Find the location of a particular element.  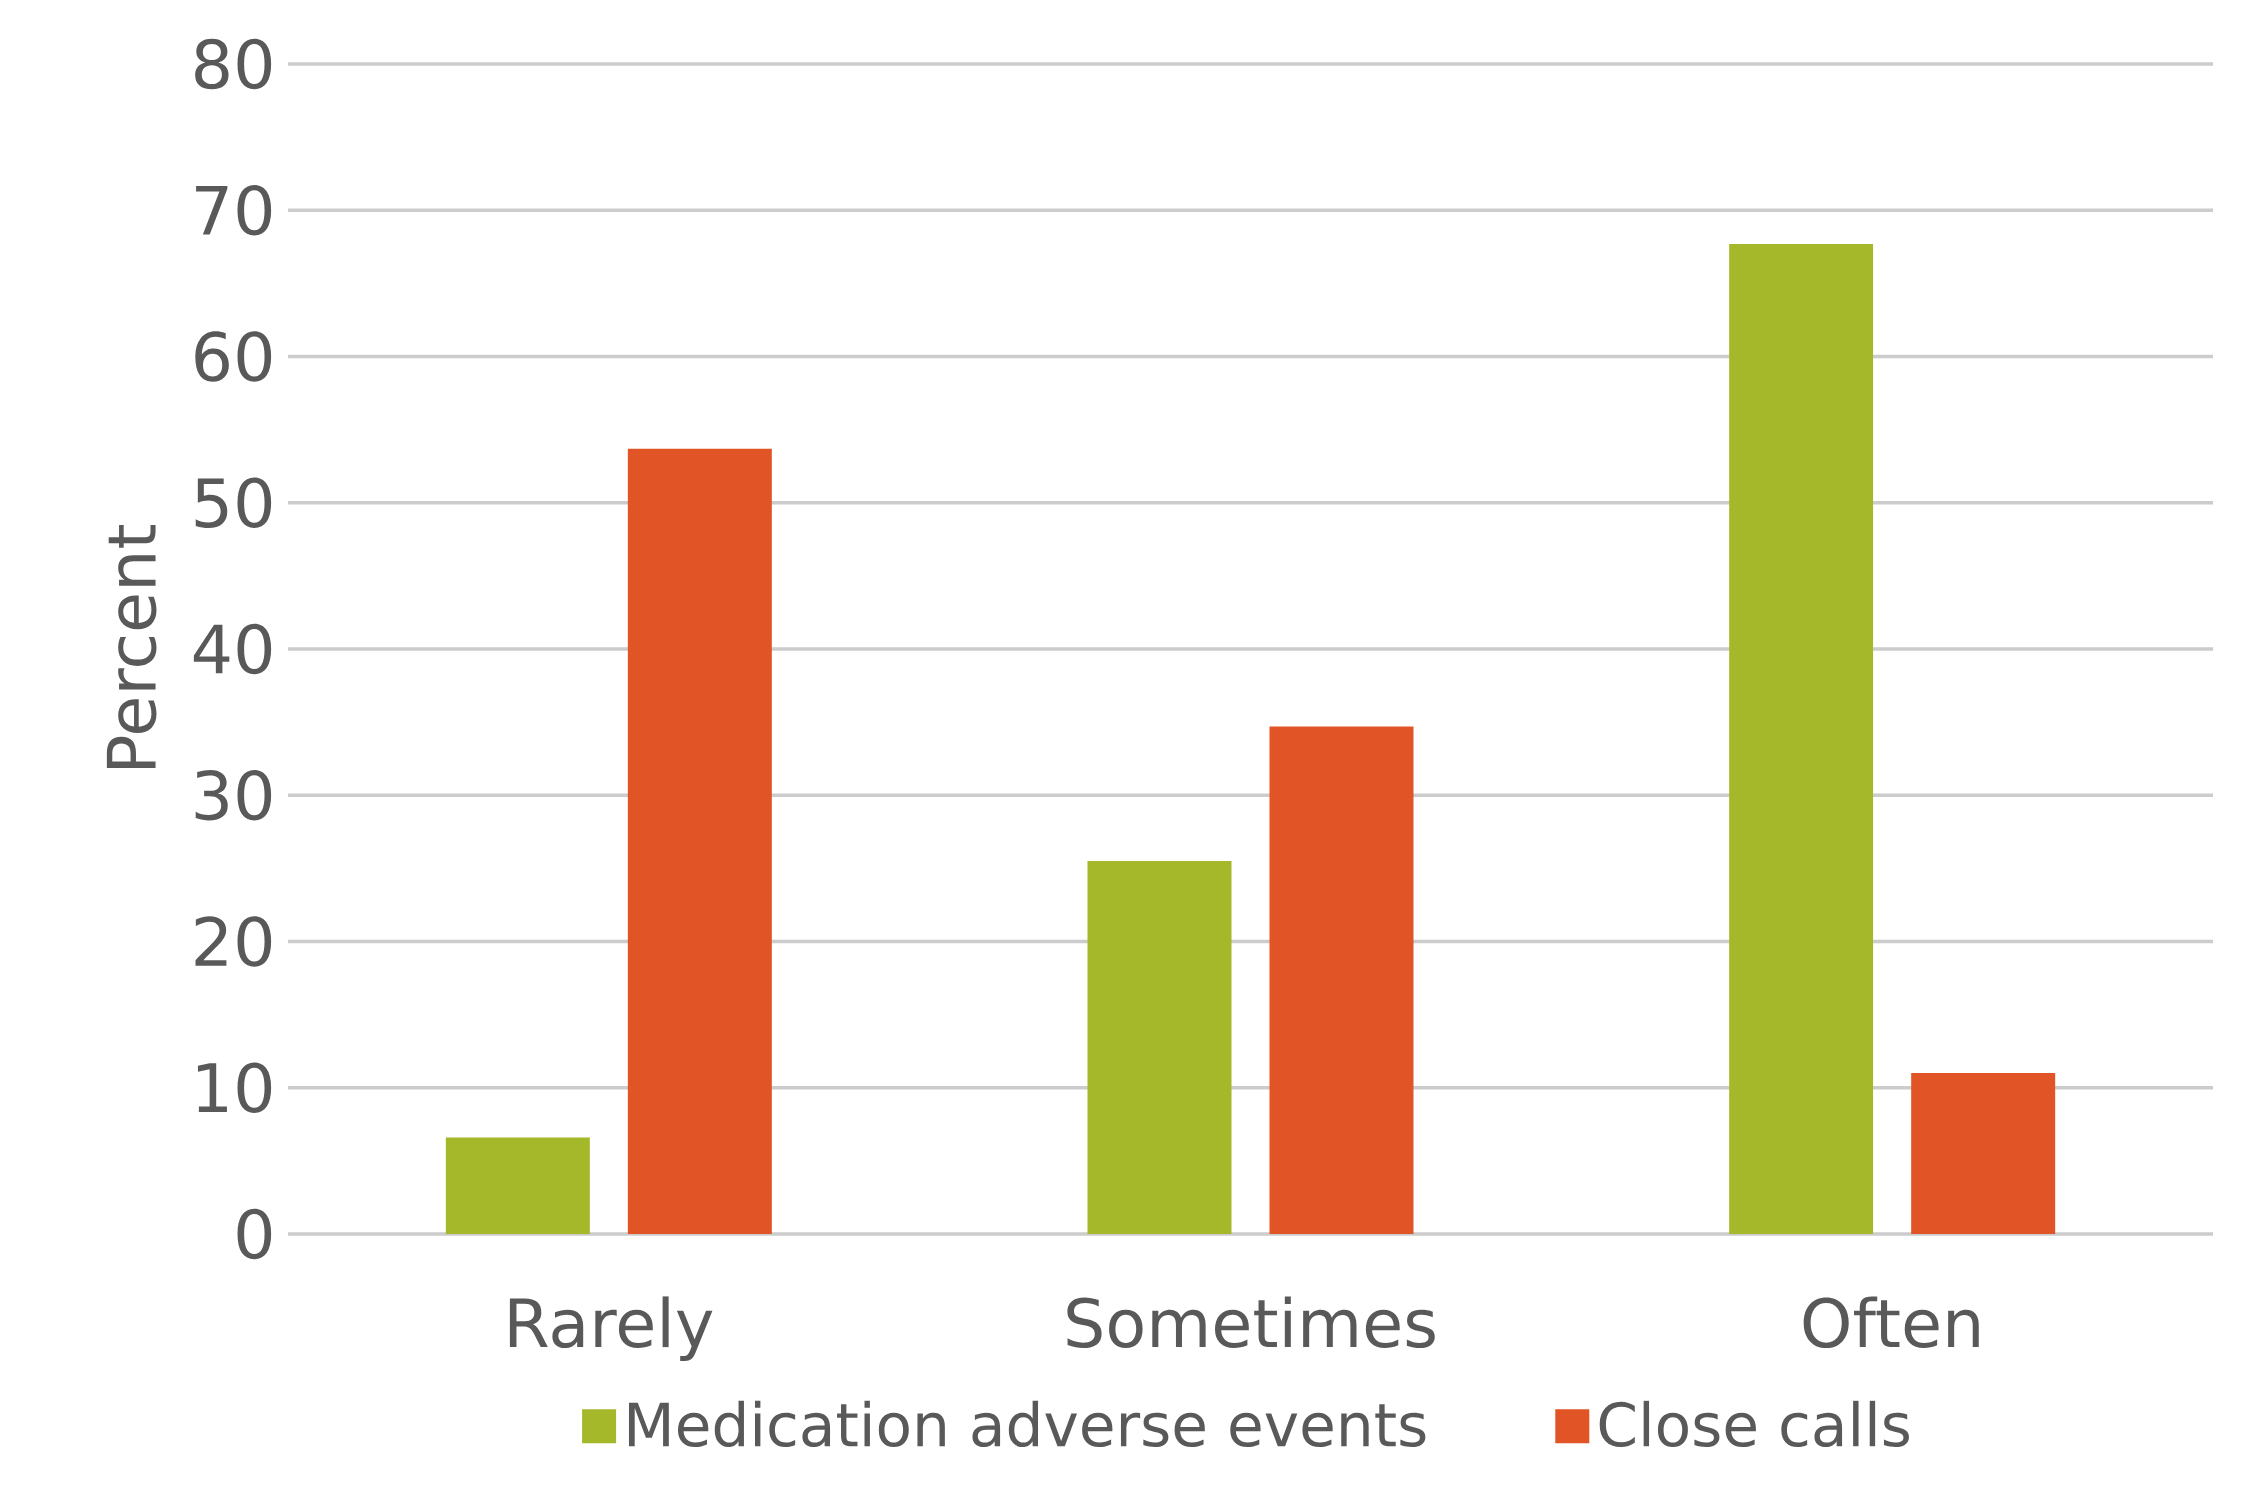

x-tick-label: Sometimes is located at coordinates (1251, 1322).